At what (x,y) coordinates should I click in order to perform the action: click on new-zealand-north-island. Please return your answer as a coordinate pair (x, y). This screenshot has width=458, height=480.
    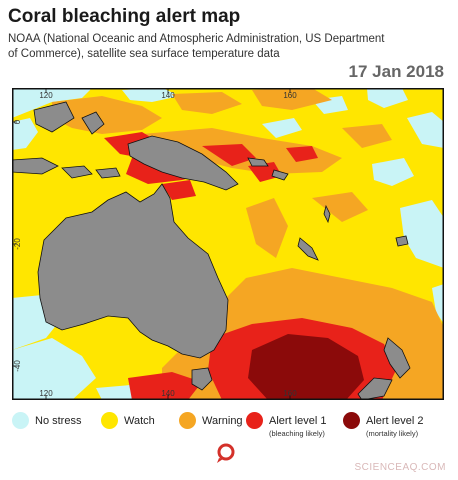
    Looking at the image, I should click on (397, 358).